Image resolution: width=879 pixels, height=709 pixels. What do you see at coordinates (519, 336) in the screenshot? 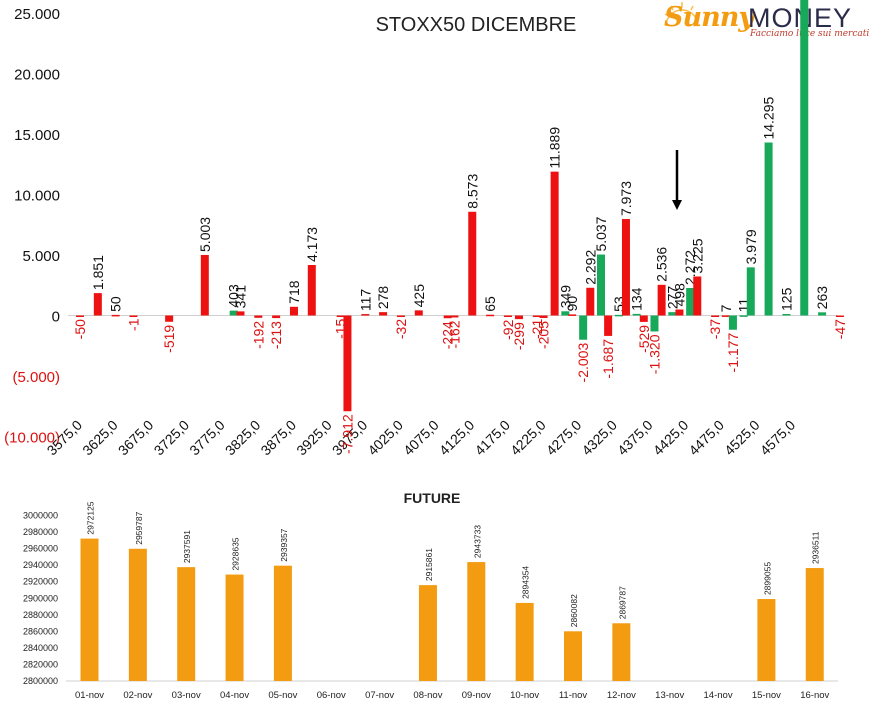
I see `data-label: -299` at bounding box center [519, 336].